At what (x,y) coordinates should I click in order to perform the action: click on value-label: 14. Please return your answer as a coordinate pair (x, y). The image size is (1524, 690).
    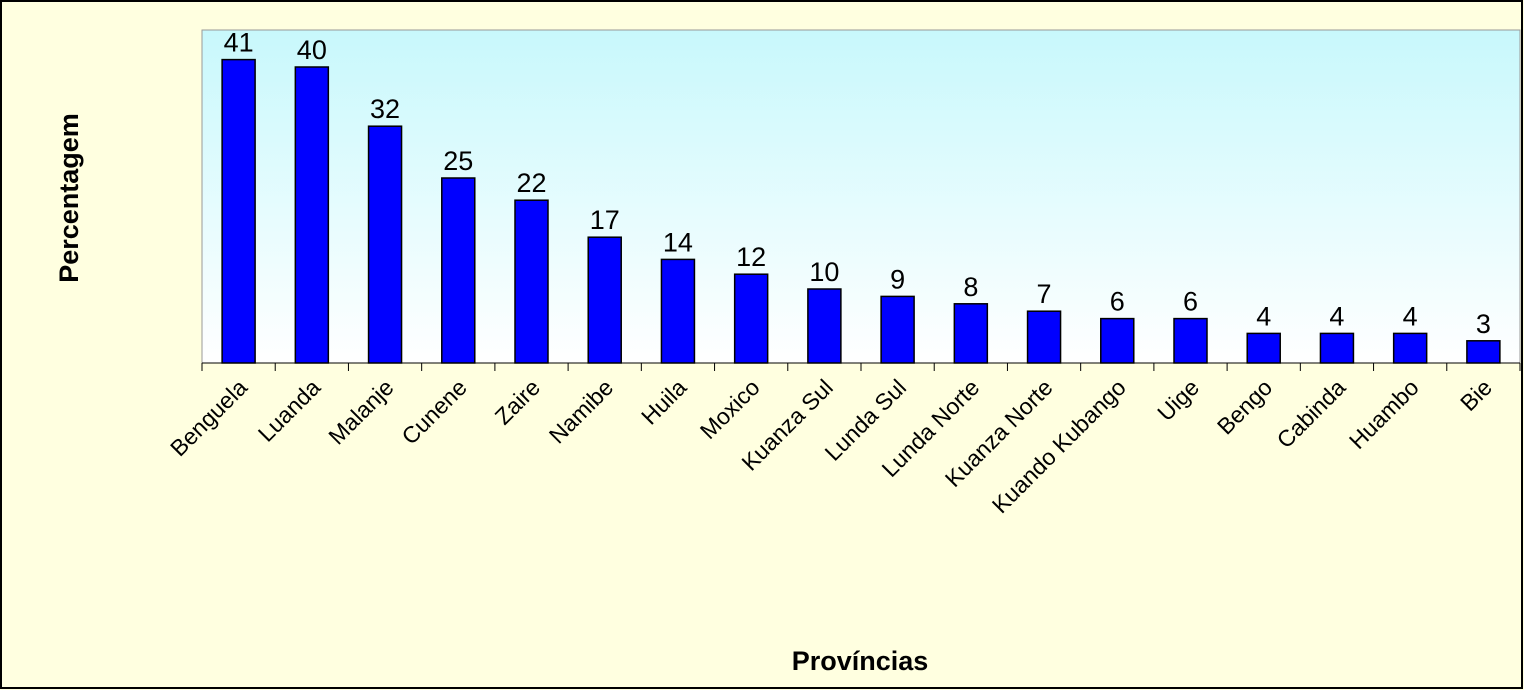
    Looking at the image, I should click on (678, 242).